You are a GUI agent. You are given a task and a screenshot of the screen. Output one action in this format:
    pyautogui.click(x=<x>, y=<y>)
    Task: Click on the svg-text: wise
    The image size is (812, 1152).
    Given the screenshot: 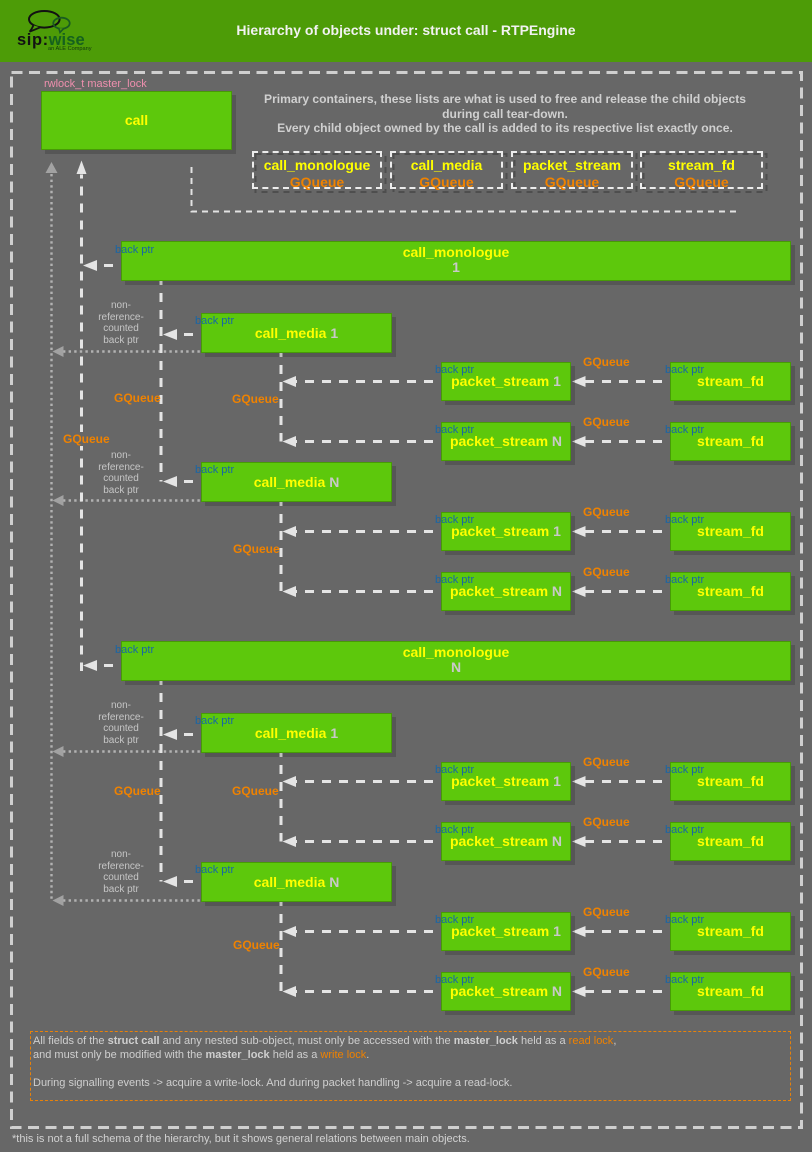 What is the action you would take?
    pyautogui.click(x=66, y=40)
    